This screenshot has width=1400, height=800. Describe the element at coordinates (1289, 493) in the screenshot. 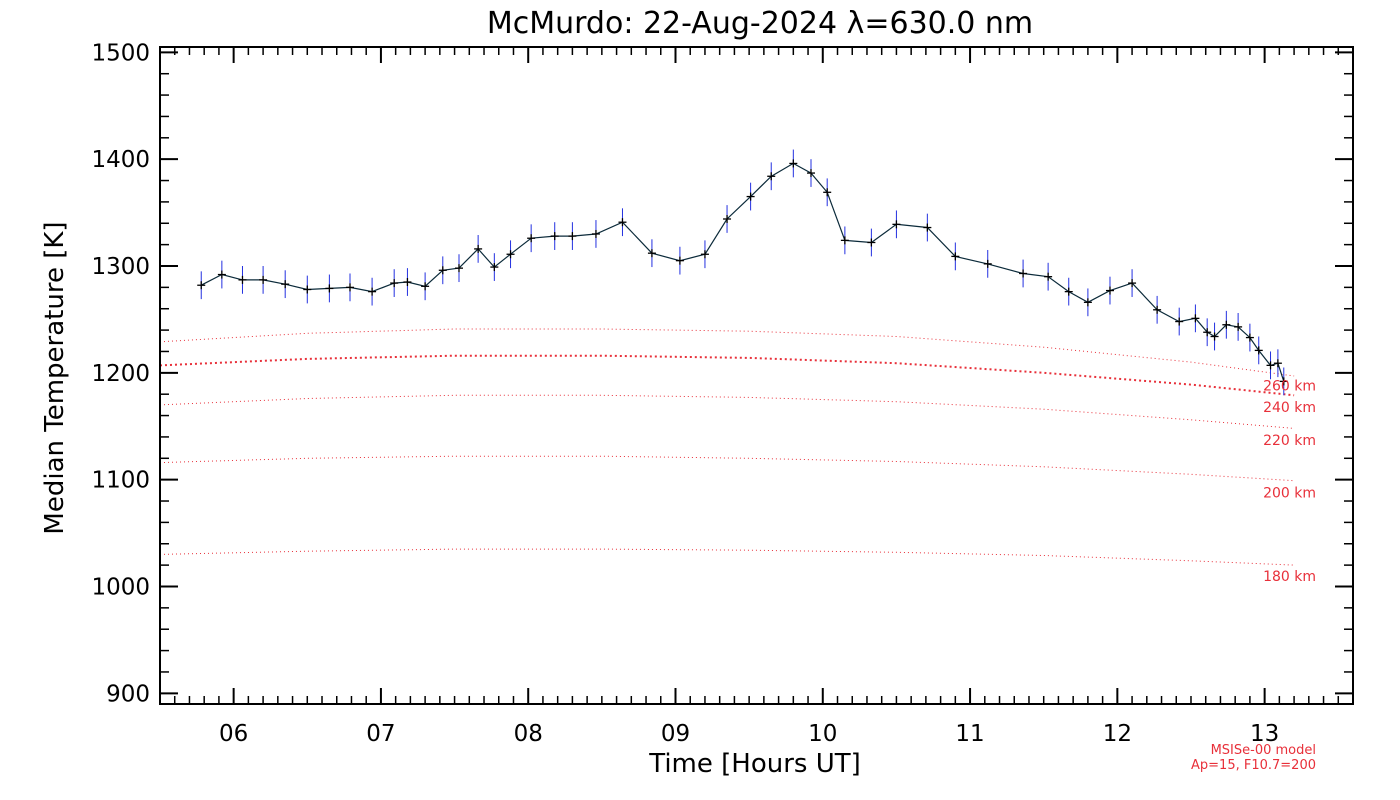

I see `model-label: 200 km` at that location.